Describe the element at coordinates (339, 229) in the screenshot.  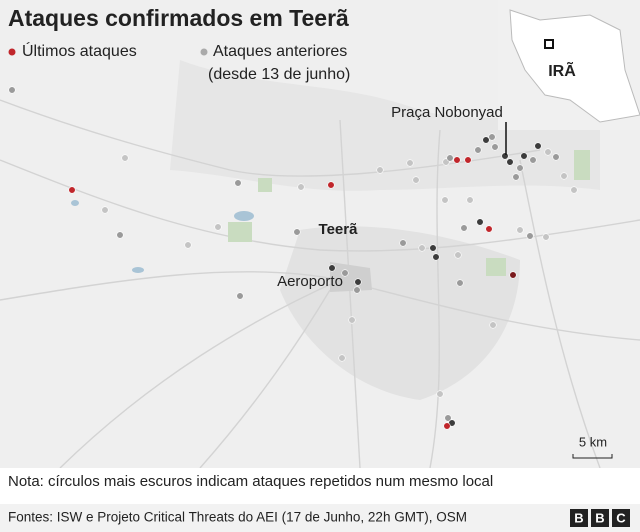
I see `place-city: Teerã` at that location.